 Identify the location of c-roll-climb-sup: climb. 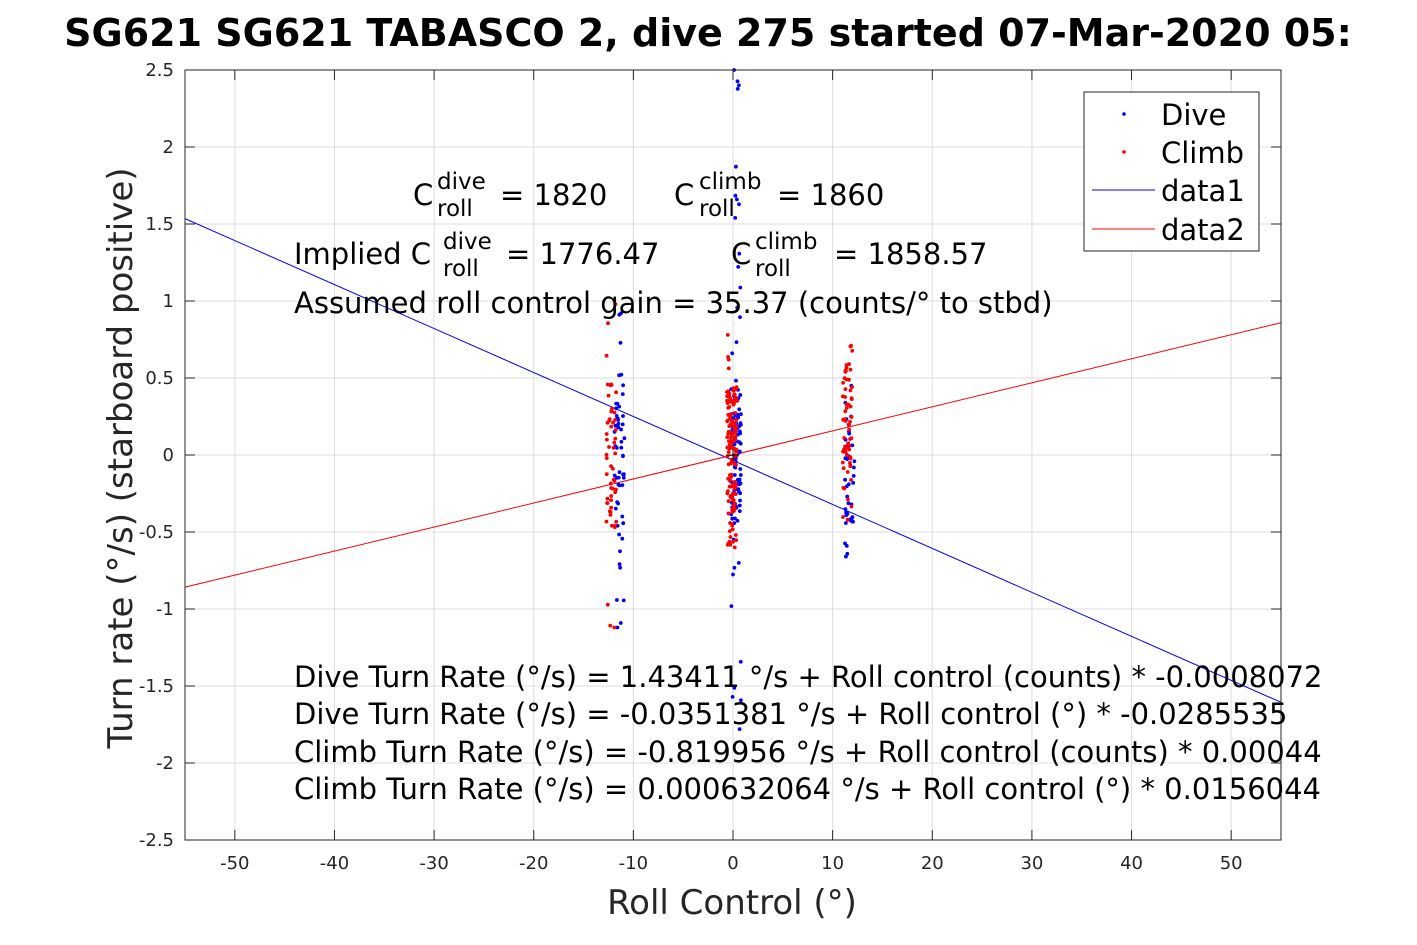
(730, 182).